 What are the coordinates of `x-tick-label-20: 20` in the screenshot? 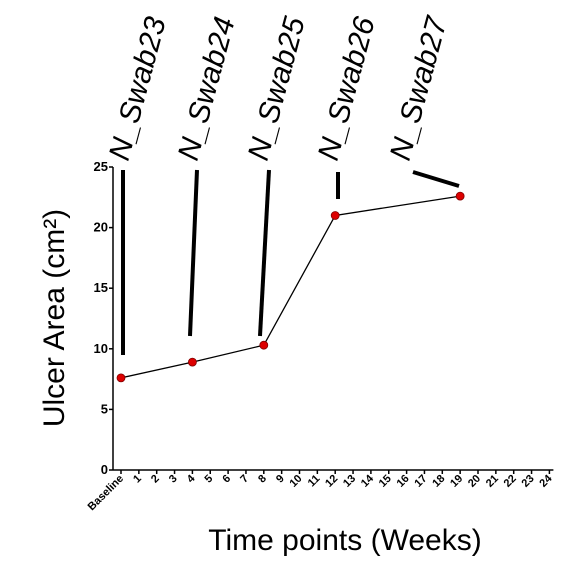 It's located at (474, 481).